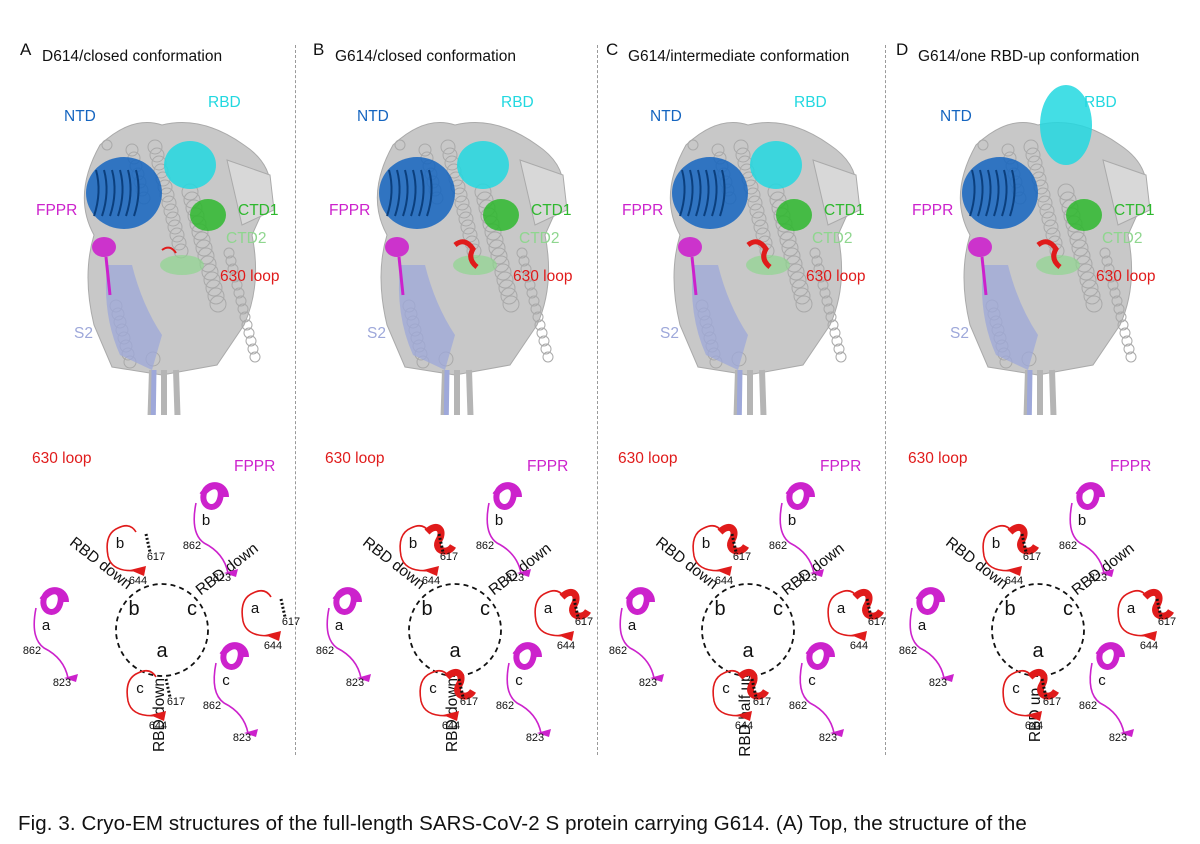 The height and width of the screenshot is (844, 1200). I want to click on s2-domain, so click(719, 317).